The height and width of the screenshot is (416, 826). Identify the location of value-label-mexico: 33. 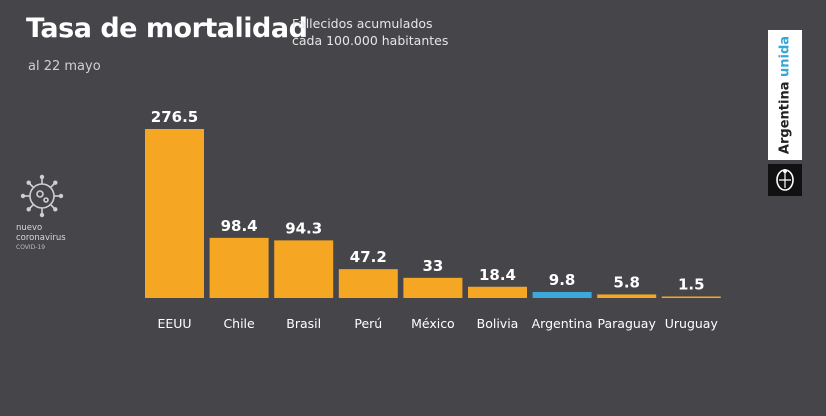
(432, 266).